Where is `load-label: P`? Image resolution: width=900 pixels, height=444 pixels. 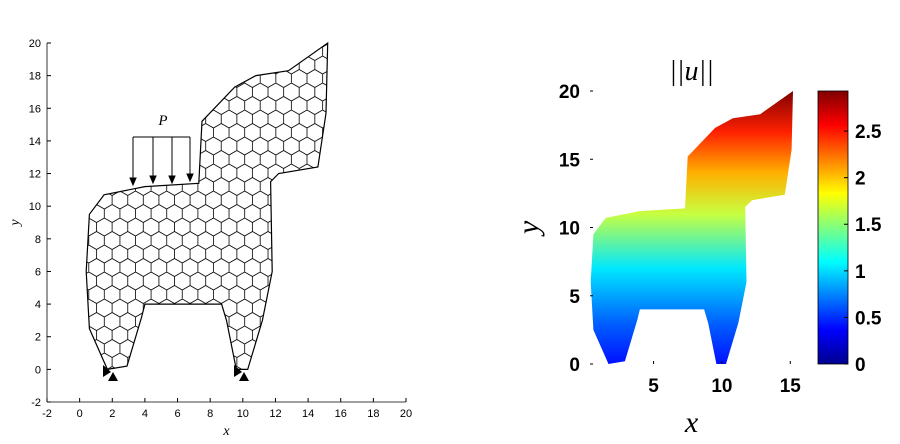 load-label: P is located at coordinates (162, 121).